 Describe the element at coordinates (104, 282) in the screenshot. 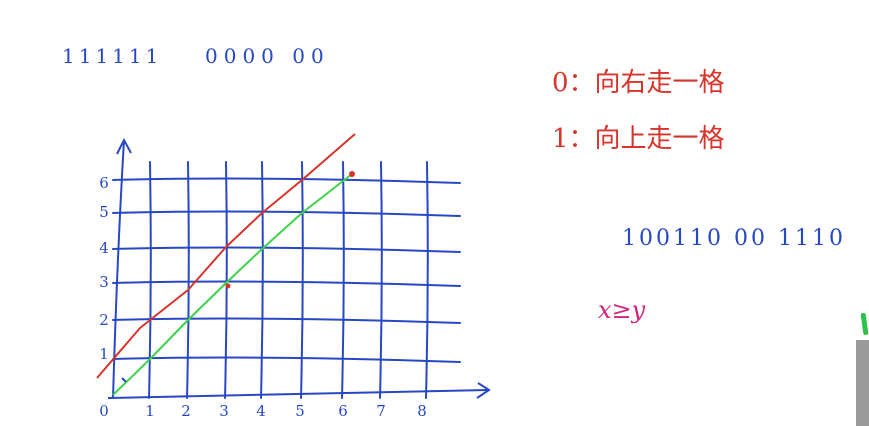

I see `y-tick-label: 3` at that location.